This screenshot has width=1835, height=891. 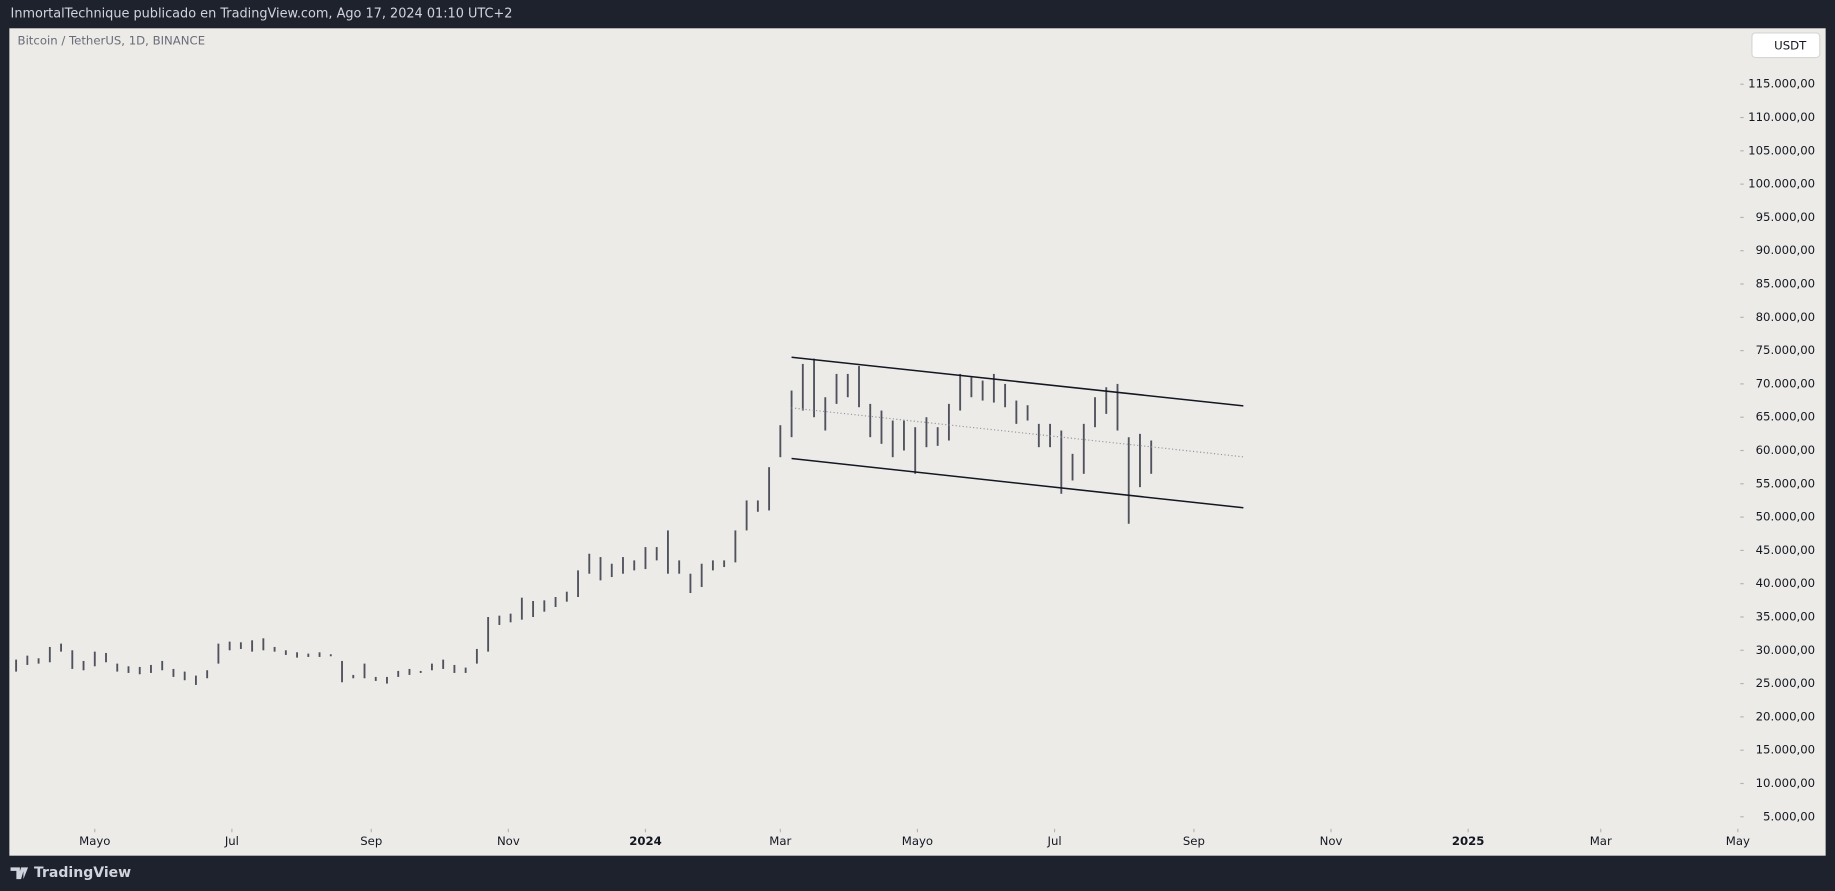 What do you see at coordinates (1738, 841) in the screenshot?
I see `x-tick-label: May` at bounding box center [1738, 841].